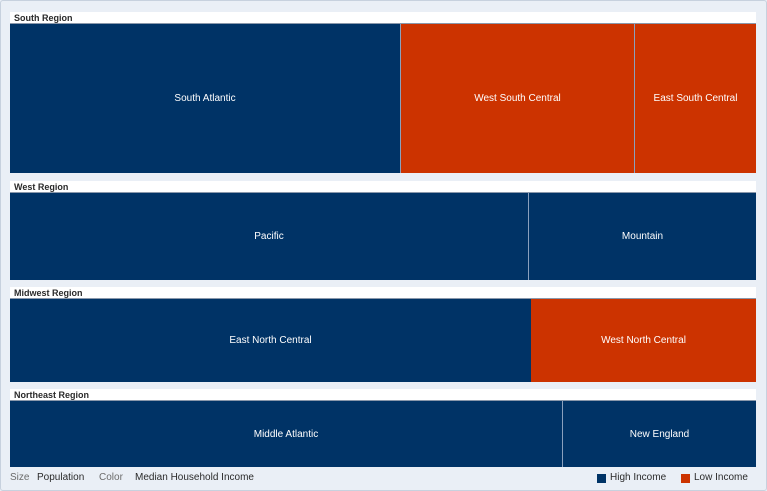 Image resolution: width=767 pixels, height=491 pixels. I want to click on tile-label: West South Central, so click(517, 98).